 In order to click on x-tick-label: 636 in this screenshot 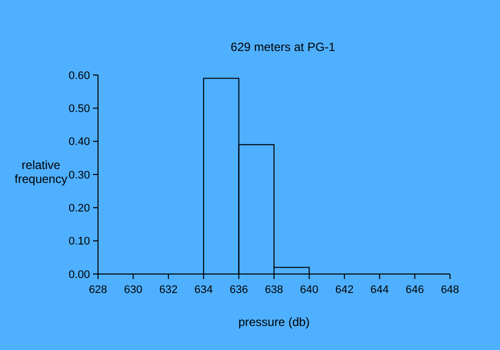, I will do `click(239, 290)`.